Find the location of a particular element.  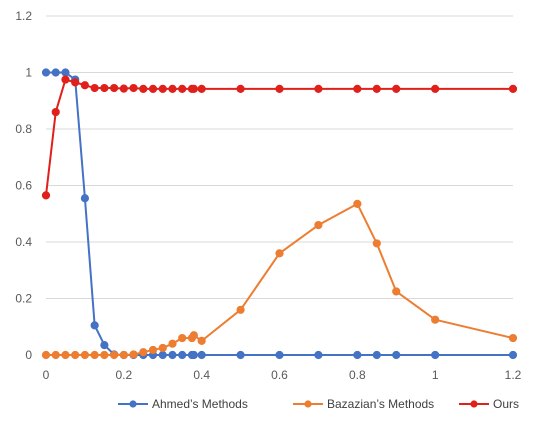

y-tick-label: 0.6 is located at coordinates (23, 186).